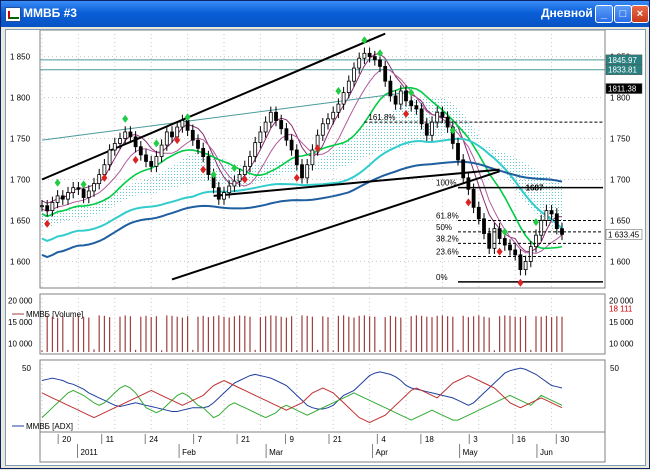 The height and width of the screenshot is (470, 650). I want to click on window-title: ММВБ #3, so click(50, 13).